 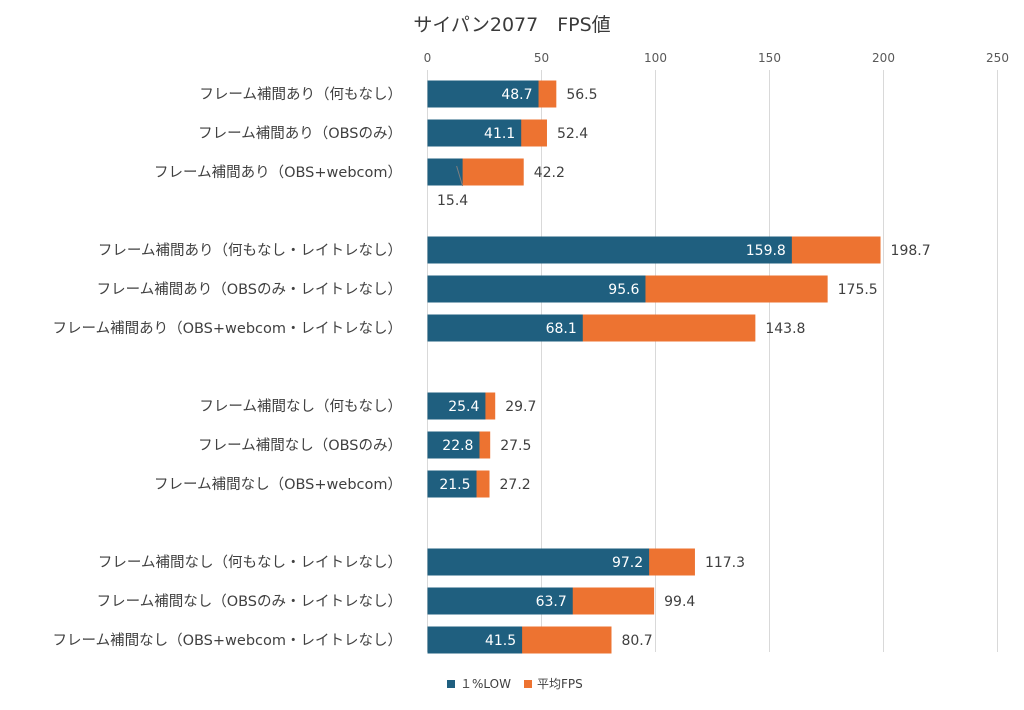 What do you see at coordinates (499, 134) in the screenshot?
I see `data-label-1pct-low: 41.1` at bounding box center [499, 134].